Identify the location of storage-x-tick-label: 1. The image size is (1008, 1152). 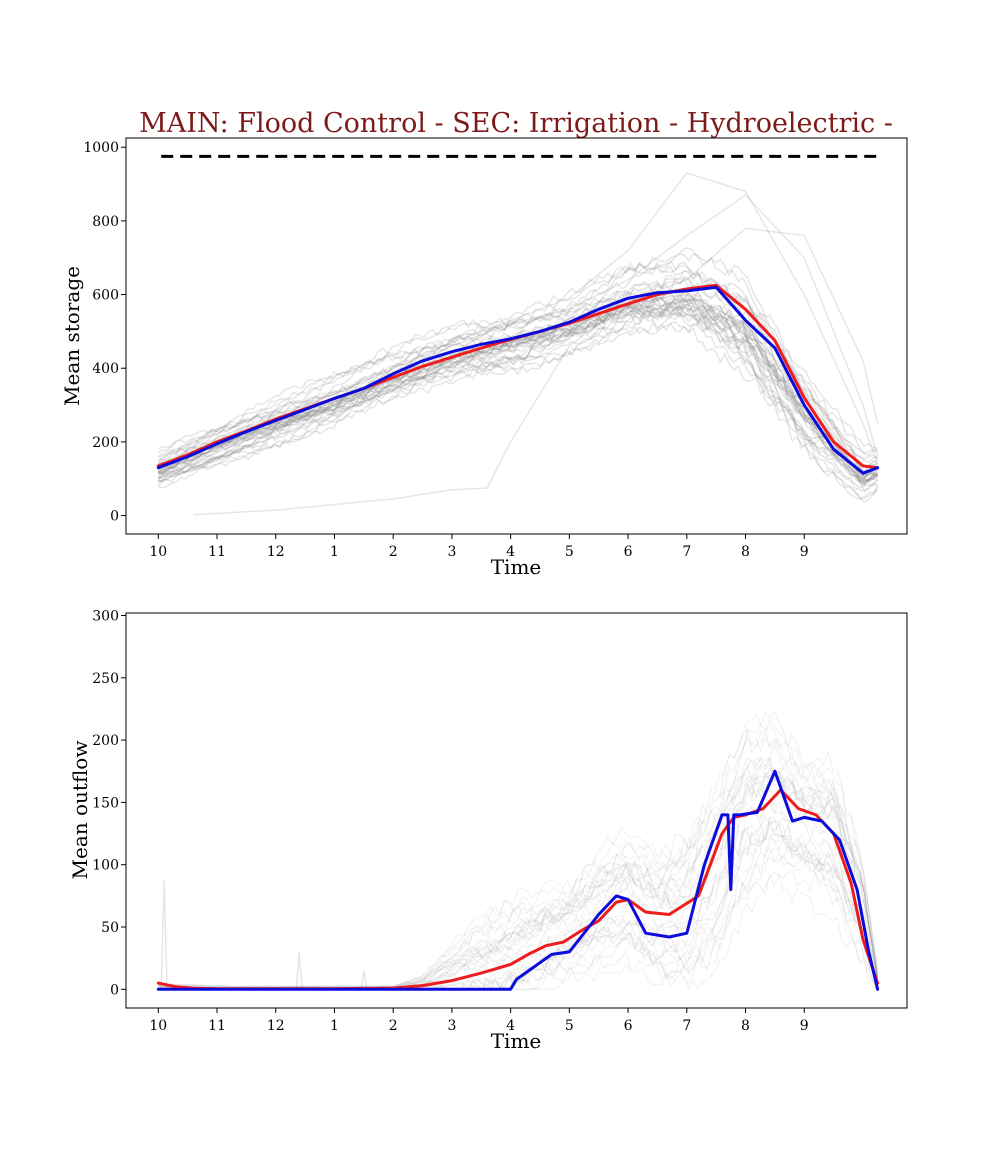
(334, 552).